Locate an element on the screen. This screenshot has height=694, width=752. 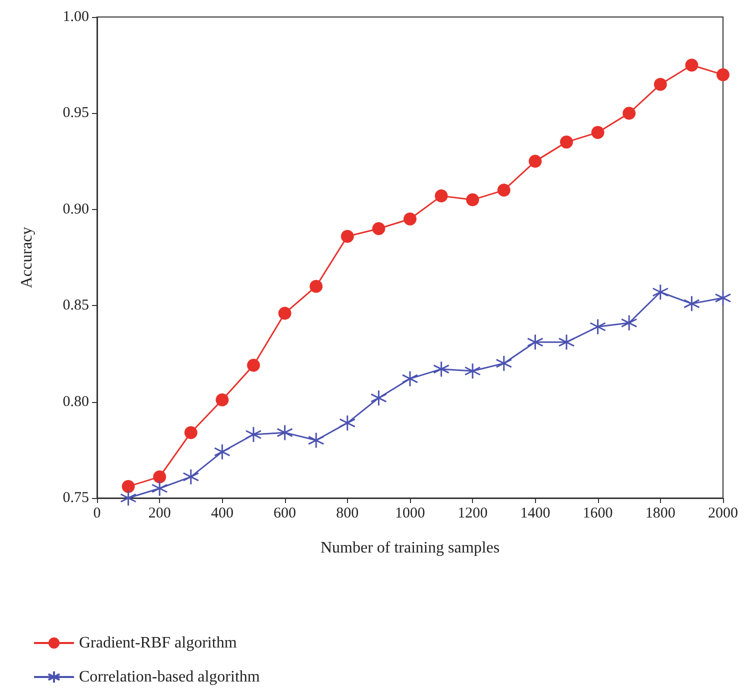
x-tick-label: 1600 is located at coordinates (597, 514).